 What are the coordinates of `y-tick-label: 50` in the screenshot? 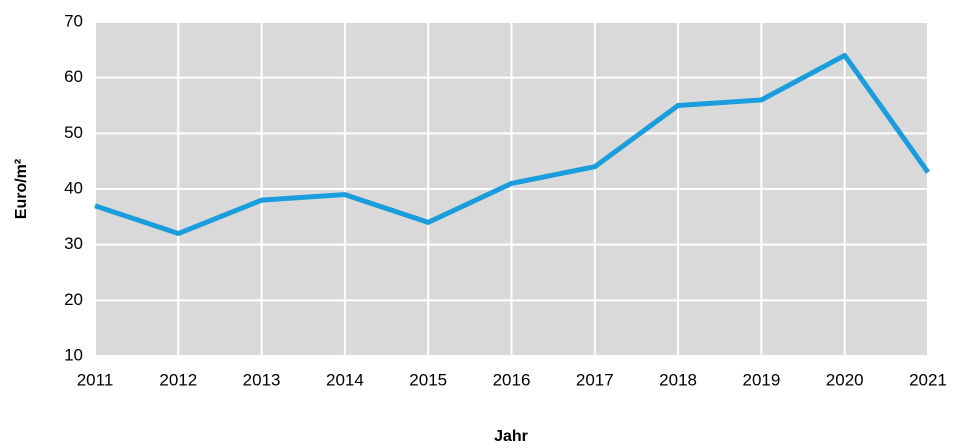 It's located at (73, 132).